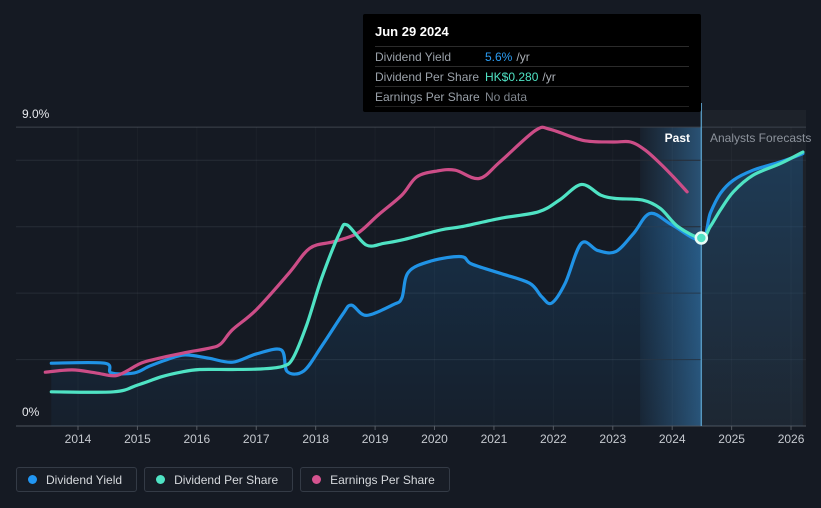 This screenshot has width=821, height=508. I want to click on tooltip-date: Jun 29 2024, so click(412, 31).